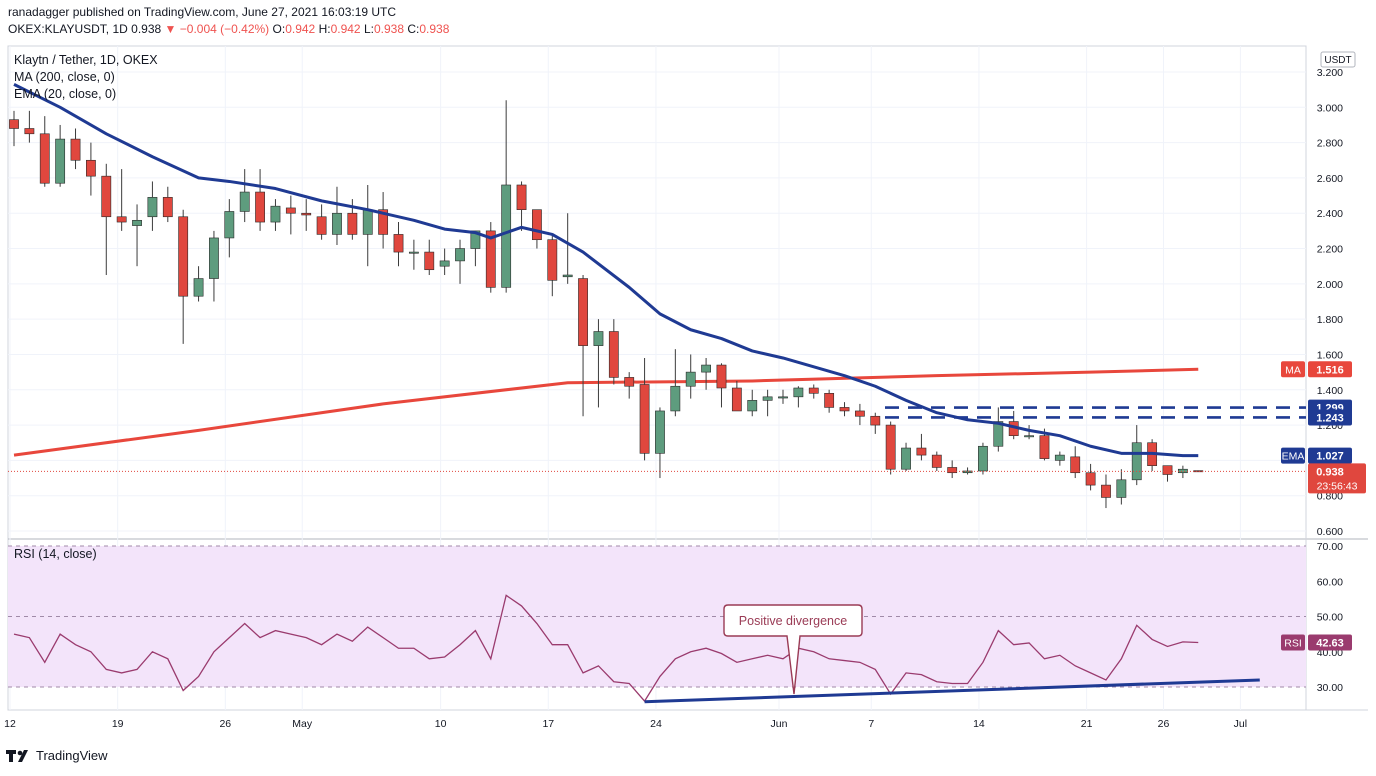 The width and height of the screenshot is (1376, 776). I want to click on price-tick-label: 1.400, so click(1330, 391).